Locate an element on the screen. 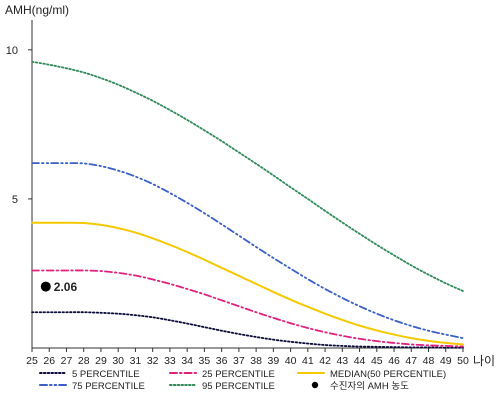  legend-label: 95 PERCENTILE is located at coordinates (238, 386).